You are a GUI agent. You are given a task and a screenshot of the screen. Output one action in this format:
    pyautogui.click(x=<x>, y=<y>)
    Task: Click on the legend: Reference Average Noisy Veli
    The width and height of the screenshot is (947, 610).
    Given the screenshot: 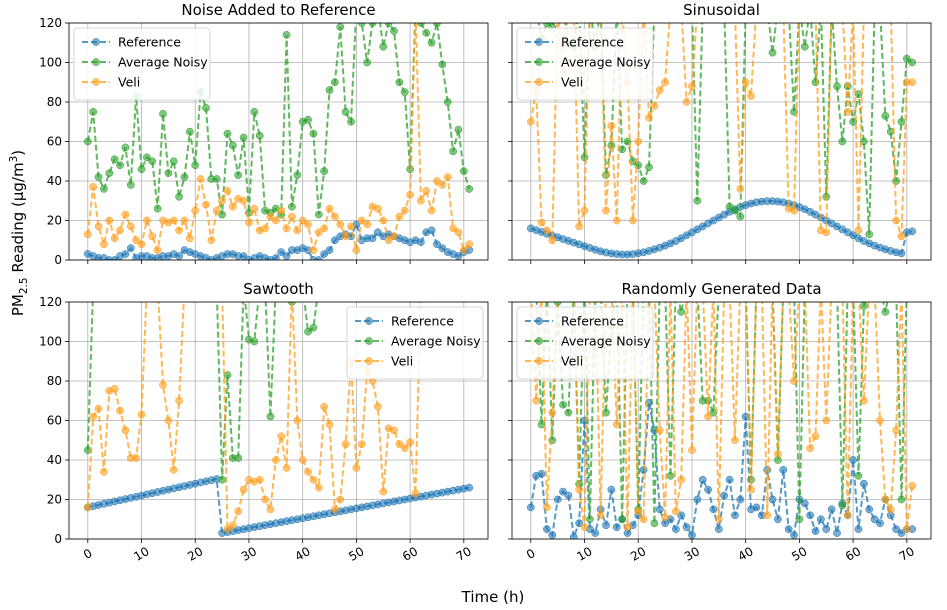 What is the action you would take?
    pyautogui.click(x=585, y=64)
    